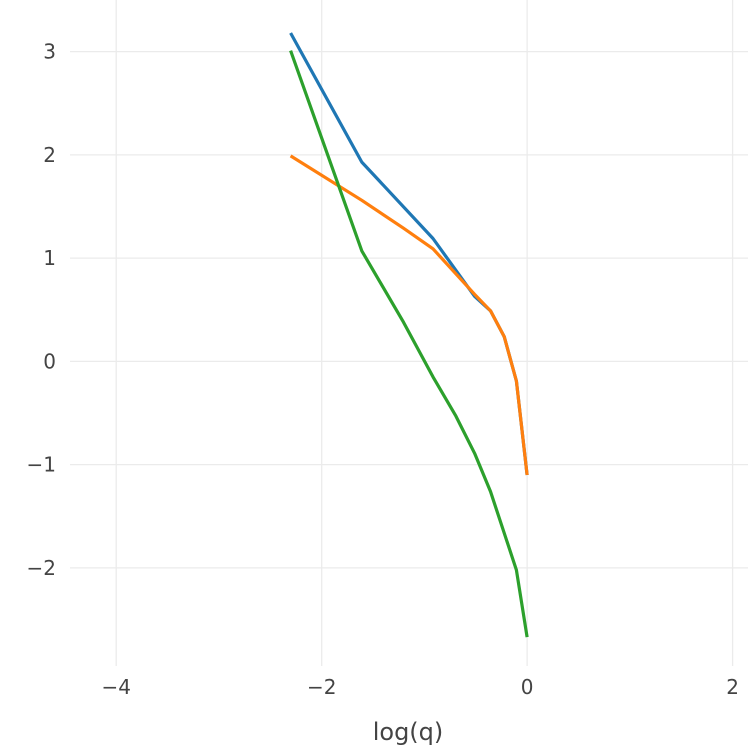  Describe the element at coordinates (115, 687) in the screenshot. I see `x-tick-label: −4` at that location.